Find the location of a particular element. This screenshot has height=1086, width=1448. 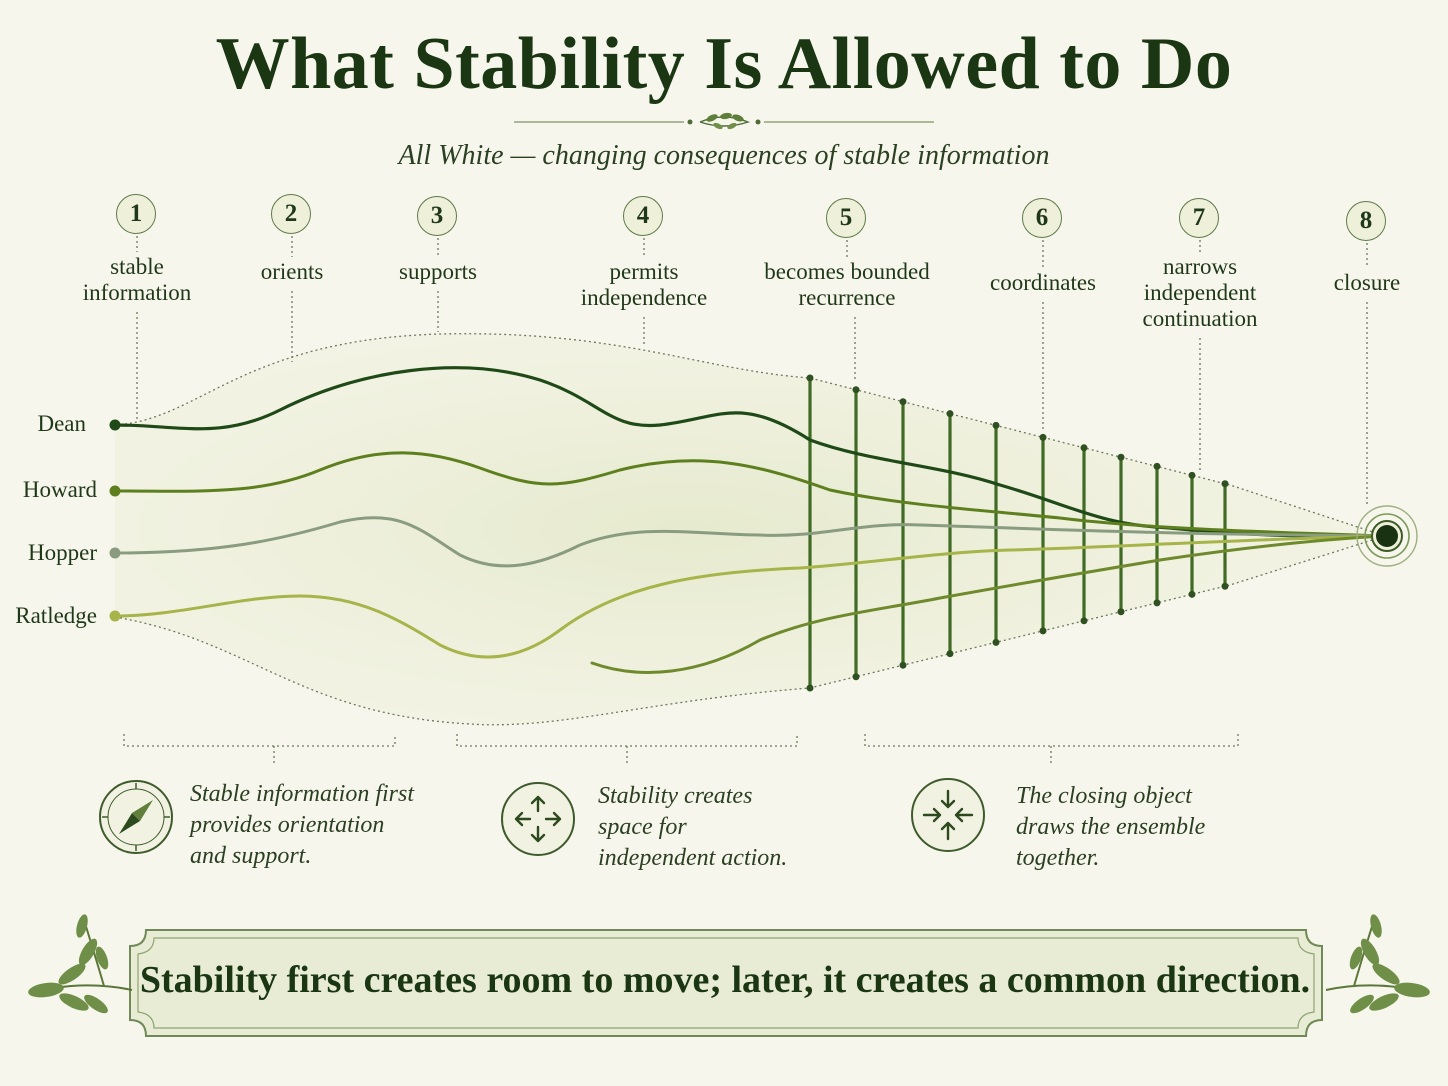

compass-icon is located at coordinates (136, 817).